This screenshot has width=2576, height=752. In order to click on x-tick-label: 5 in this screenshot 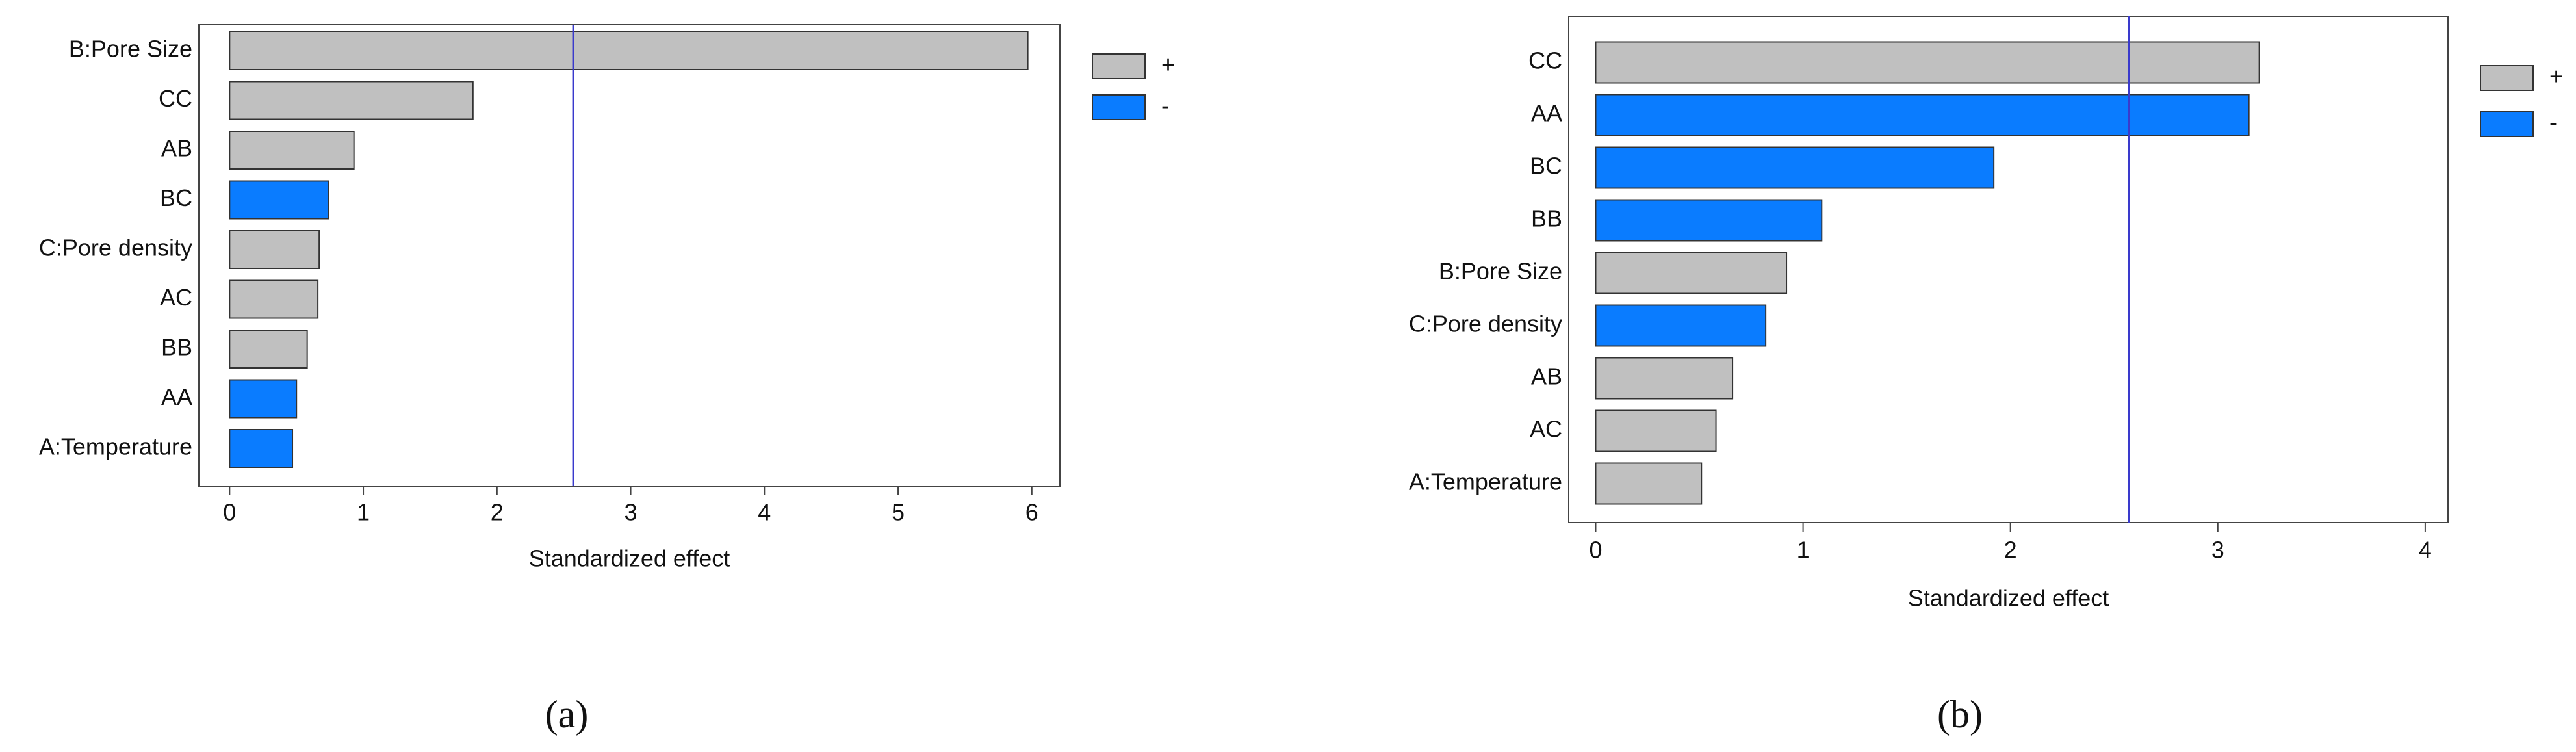, I will do `click(899, 512)`.